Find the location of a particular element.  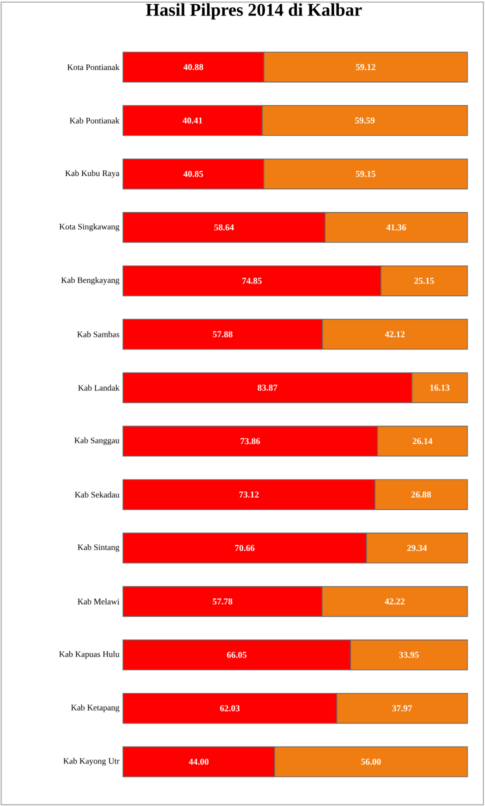

y-tick-label: Kab Pontianak is located at coordinates (95, 121).